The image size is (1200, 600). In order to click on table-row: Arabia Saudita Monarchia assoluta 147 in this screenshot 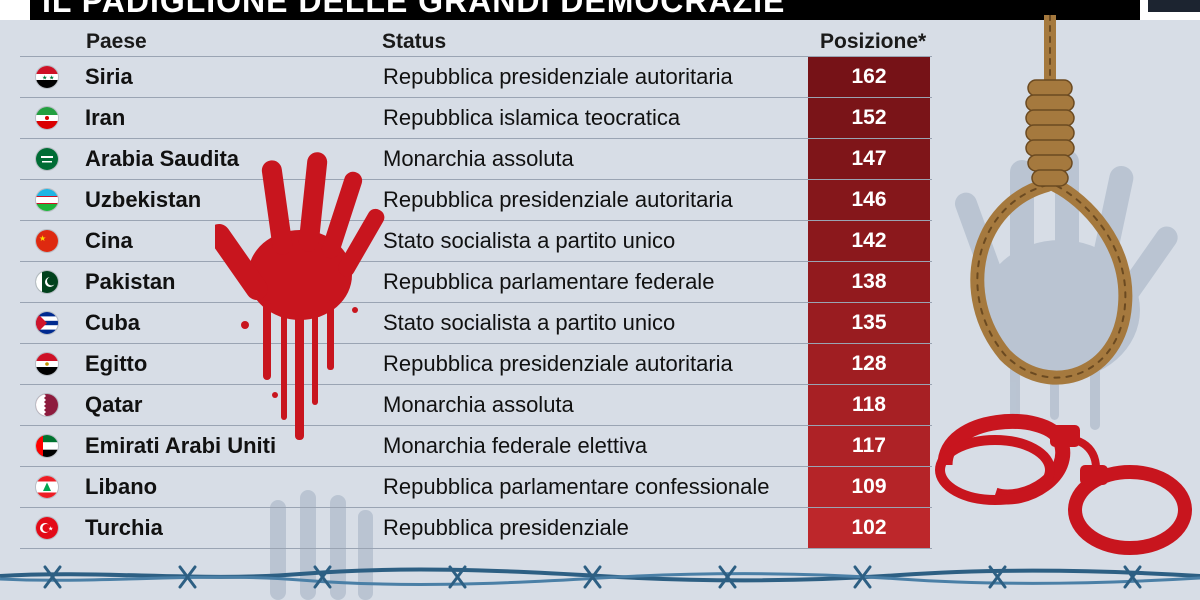, I will do `click(476, 159)`.